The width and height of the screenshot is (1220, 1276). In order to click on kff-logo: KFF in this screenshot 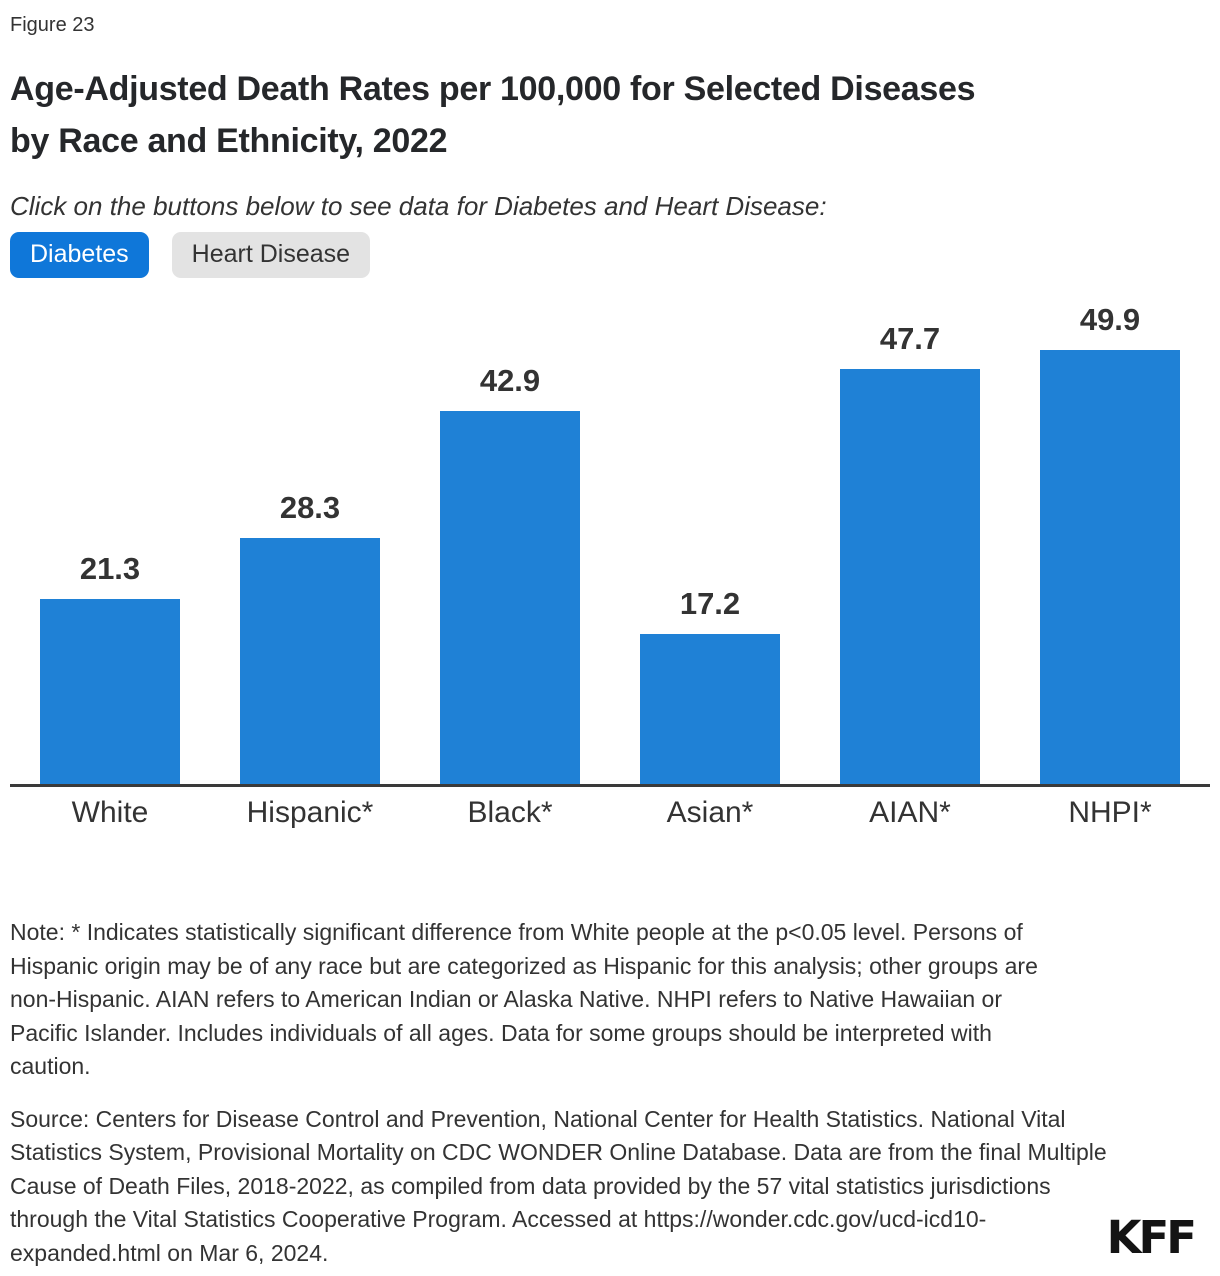, I will do `click(1151, 1237)`.